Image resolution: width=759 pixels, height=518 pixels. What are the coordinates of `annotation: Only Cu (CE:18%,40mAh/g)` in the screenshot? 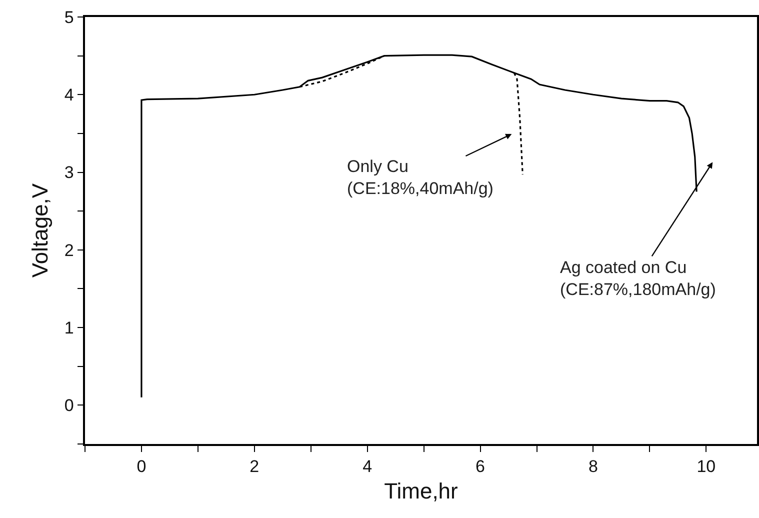 It's located at (420, 177).